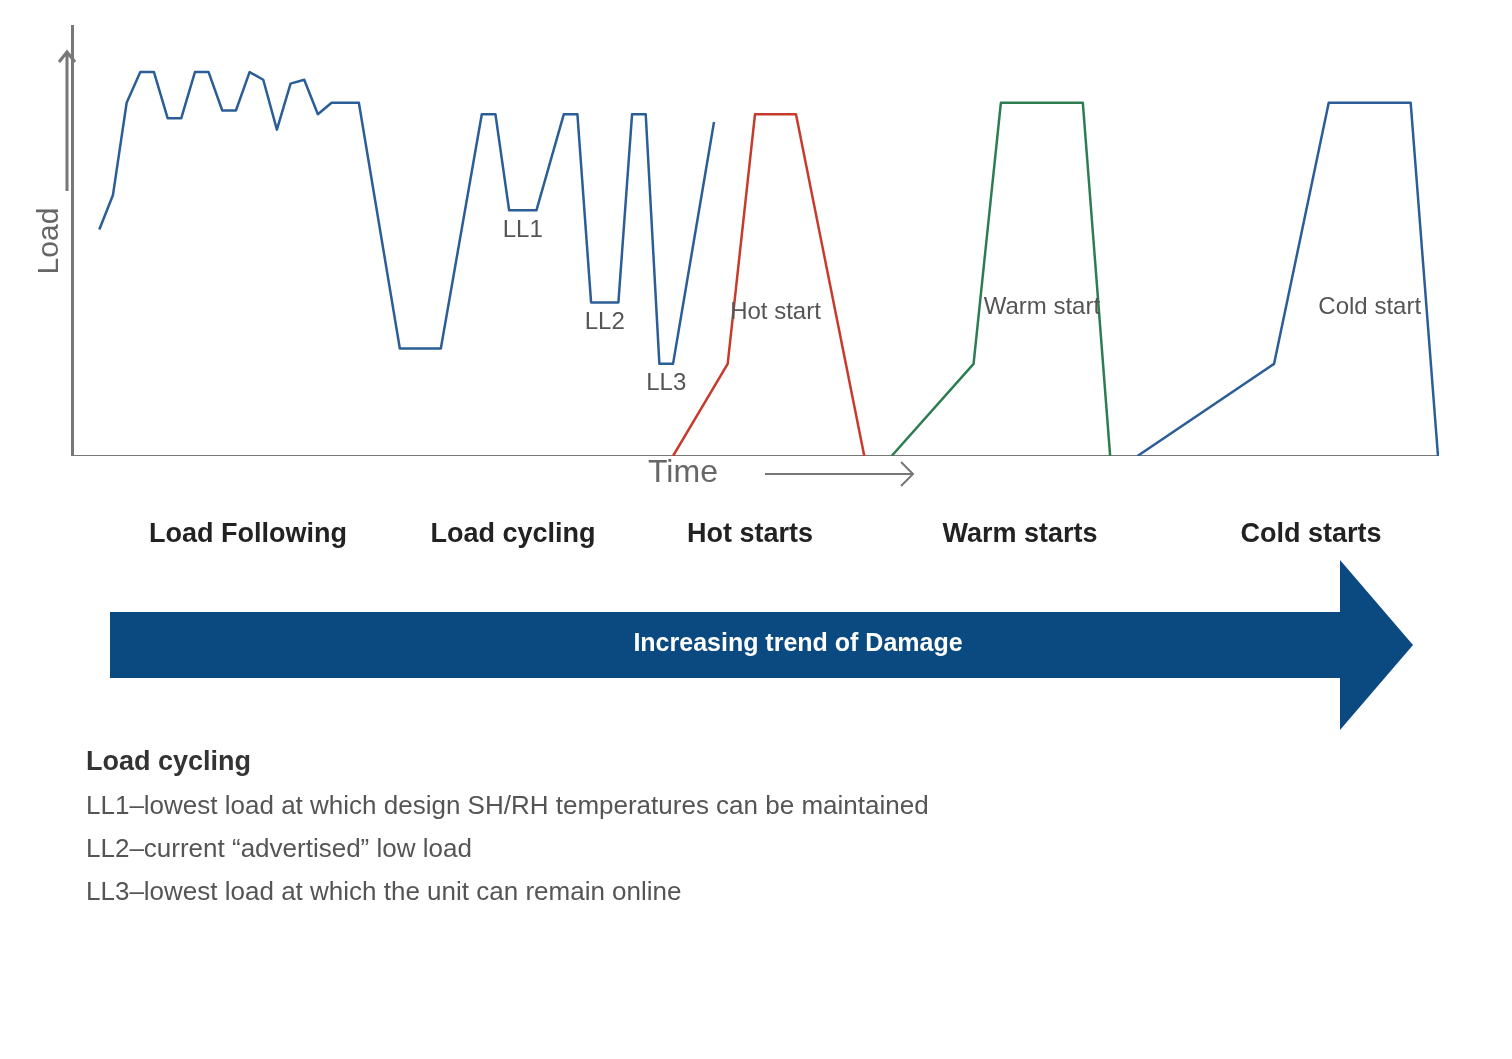 This screenshot has width=1512, height=1059. I want to click on annotation: LL3, so click(666, 382).